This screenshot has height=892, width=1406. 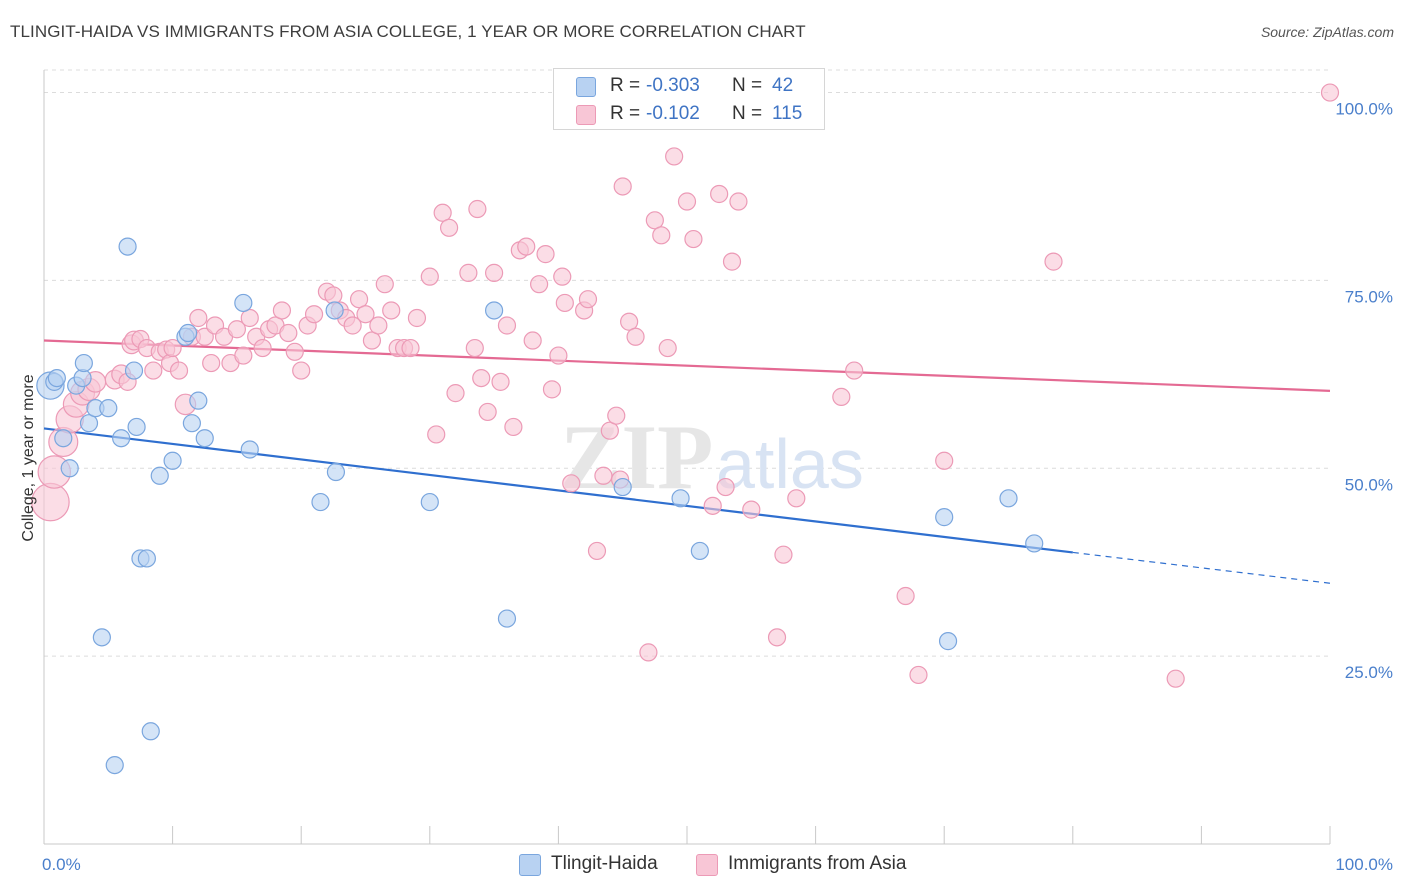 I want to click on r-value: -0.102, so click(x=673, y=113).